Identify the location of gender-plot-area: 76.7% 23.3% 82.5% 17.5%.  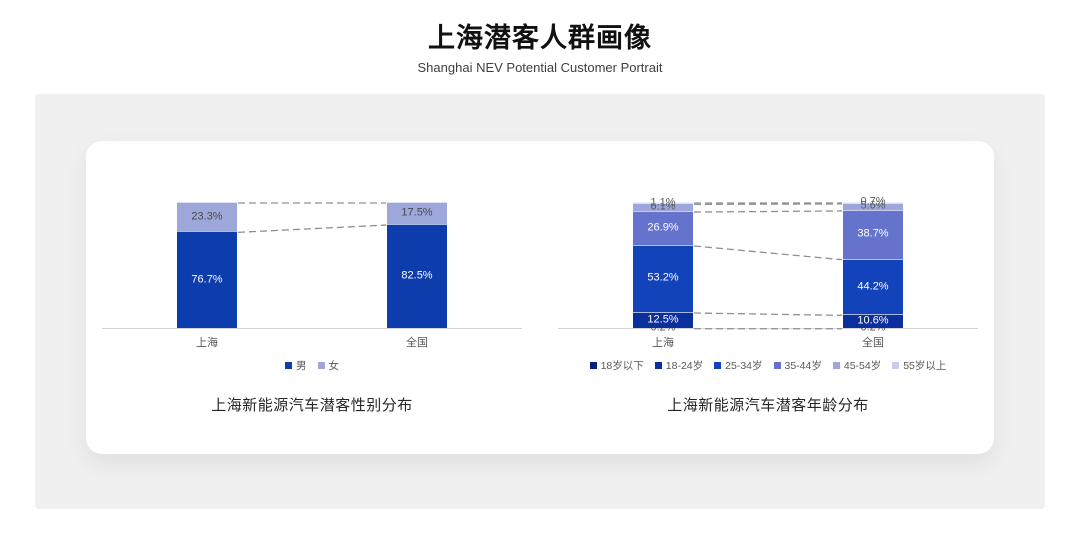
(312, 265).